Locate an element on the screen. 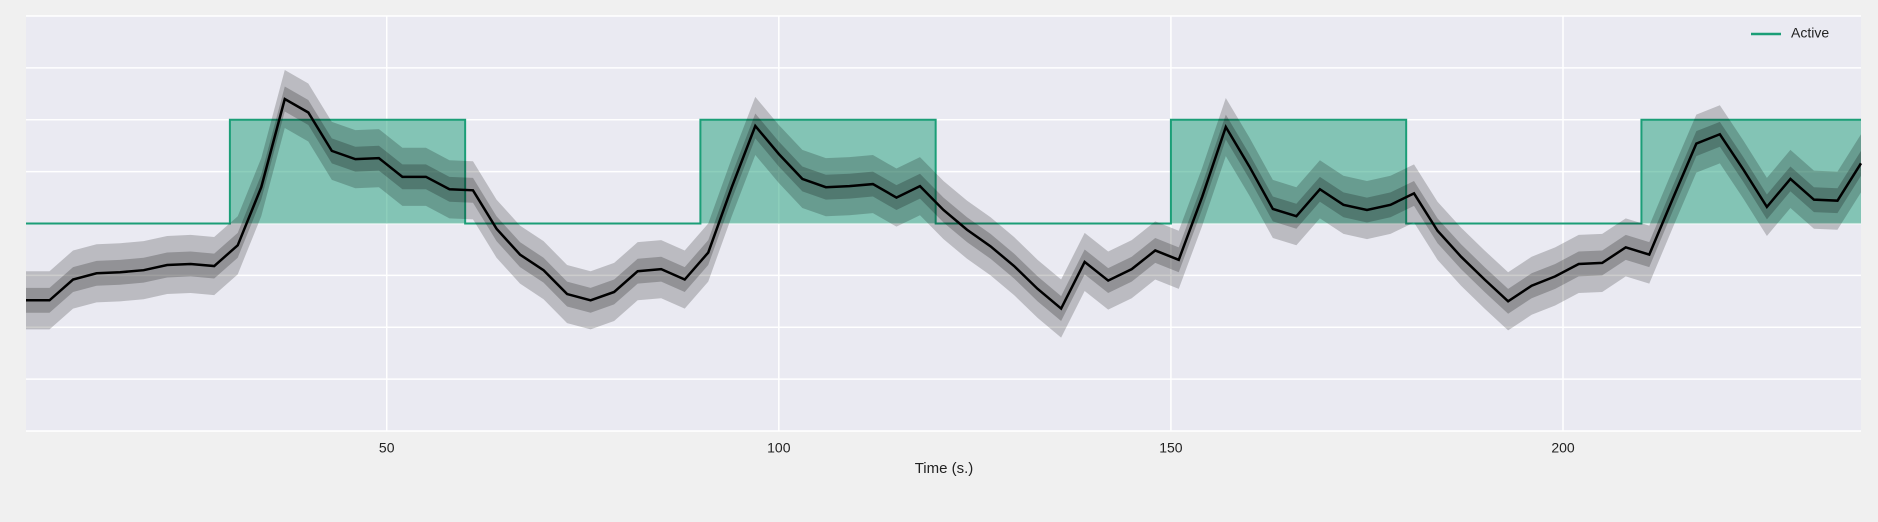 The width and height of the screenshot is (1878, 522). x-tick-label: 50 is located at coordinates (387, 448).